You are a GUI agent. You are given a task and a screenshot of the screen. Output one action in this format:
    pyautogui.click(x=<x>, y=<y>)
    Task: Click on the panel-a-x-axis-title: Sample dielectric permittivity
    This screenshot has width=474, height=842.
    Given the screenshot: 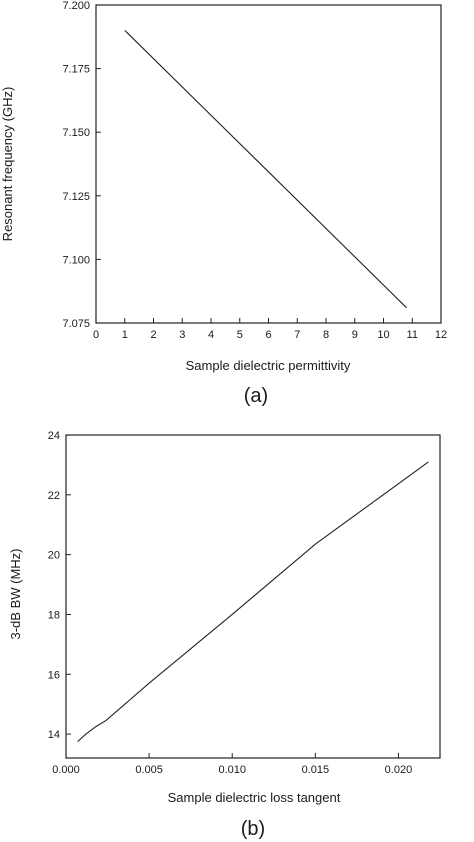 What is the action you would take?
    pyautogui.click(x=268, y=365)
    